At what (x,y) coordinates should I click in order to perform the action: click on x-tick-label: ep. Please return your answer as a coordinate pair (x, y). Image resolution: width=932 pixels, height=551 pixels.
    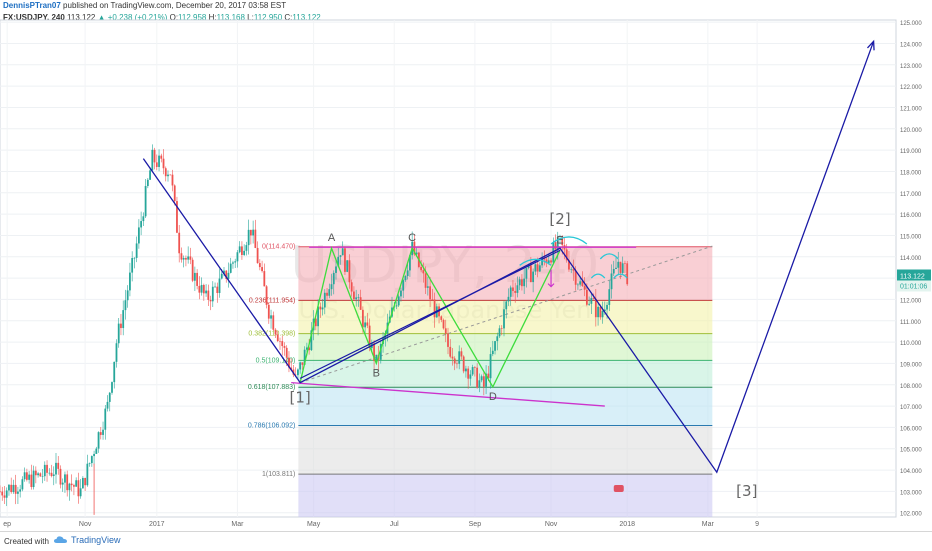
    Looking at the image, I should click on (7, 524).